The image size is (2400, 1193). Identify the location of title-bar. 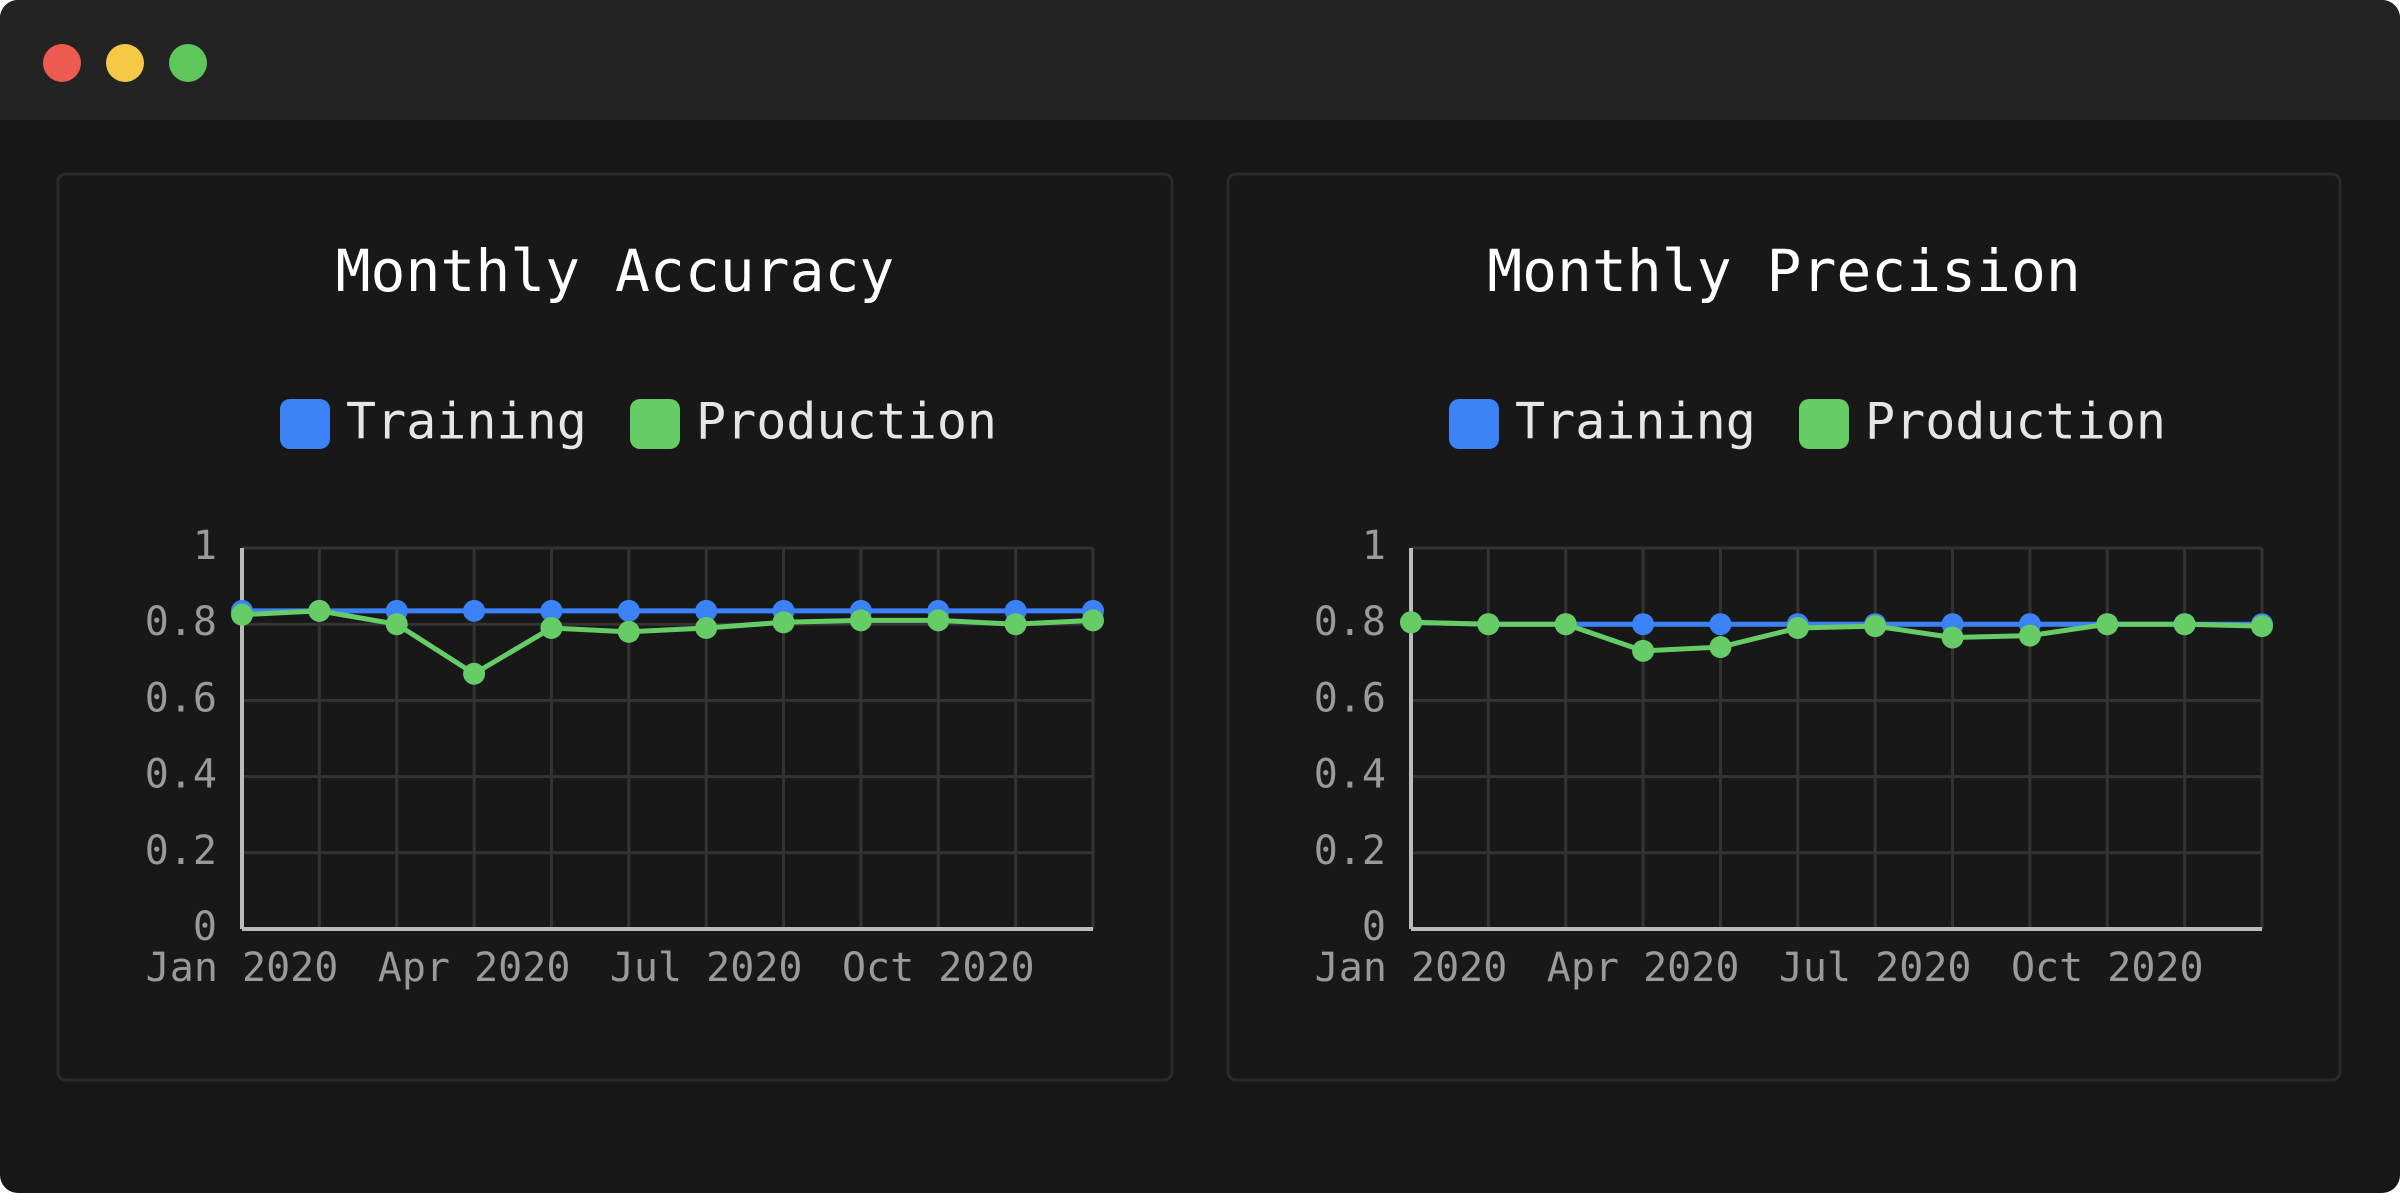
(1200, 60).